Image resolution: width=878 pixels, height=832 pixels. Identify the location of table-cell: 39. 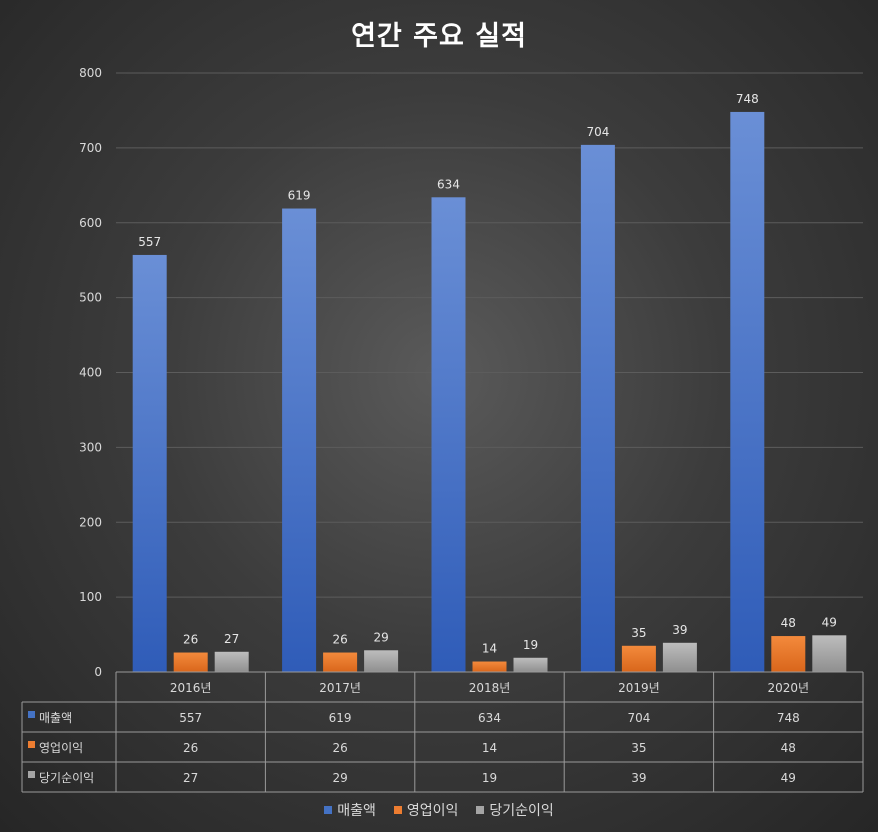
(638, 778).